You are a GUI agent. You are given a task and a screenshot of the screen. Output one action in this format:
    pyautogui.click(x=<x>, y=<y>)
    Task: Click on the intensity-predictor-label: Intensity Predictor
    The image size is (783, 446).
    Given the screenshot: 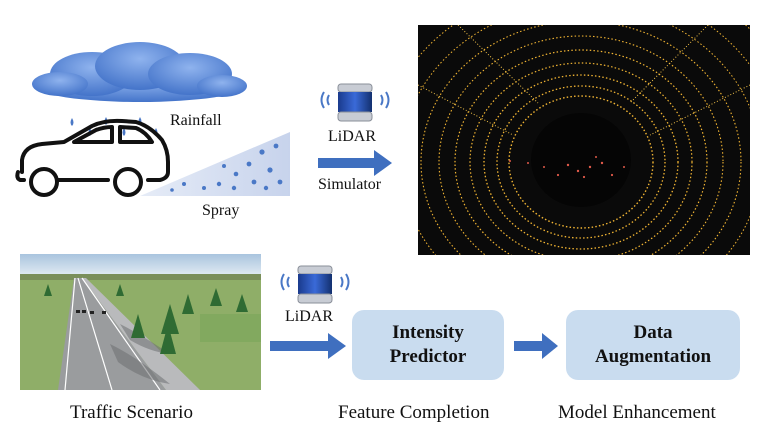 What is the action you would take?
    pyautogui.click(x=428, y=344)
    